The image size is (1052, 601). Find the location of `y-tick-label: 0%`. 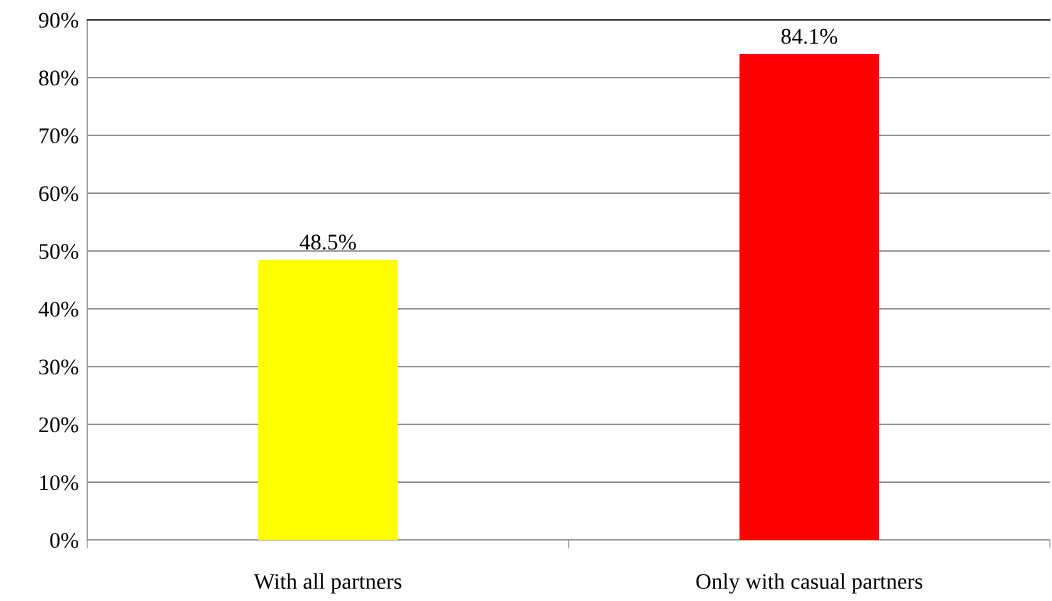

y-tick-label: 0% is located at coordinates (64, 540).